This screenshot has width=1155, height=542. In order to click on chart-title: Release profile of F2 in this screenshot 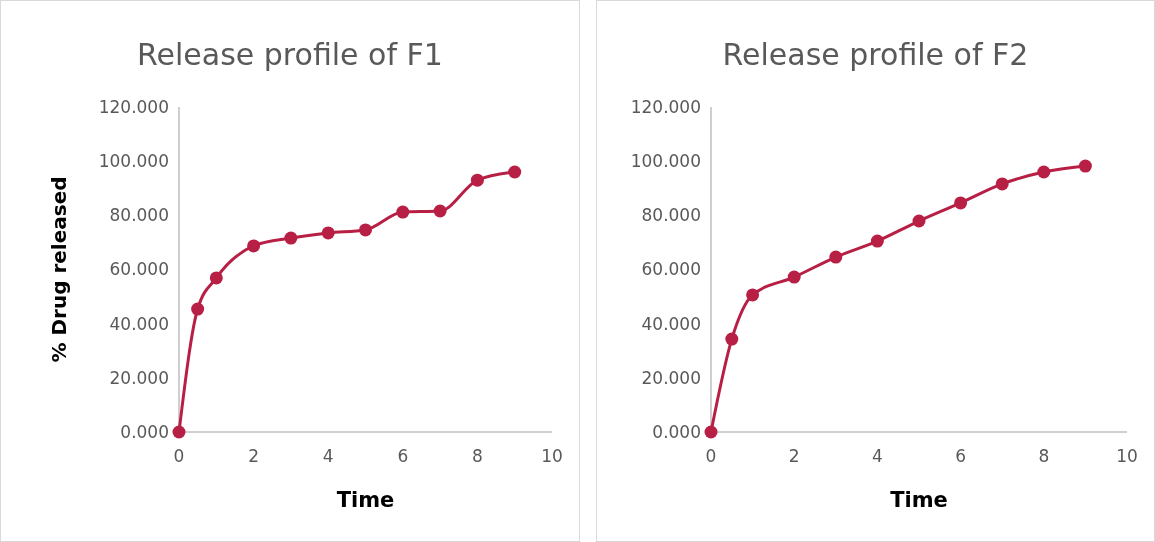, I will do `click(875, 54)`.